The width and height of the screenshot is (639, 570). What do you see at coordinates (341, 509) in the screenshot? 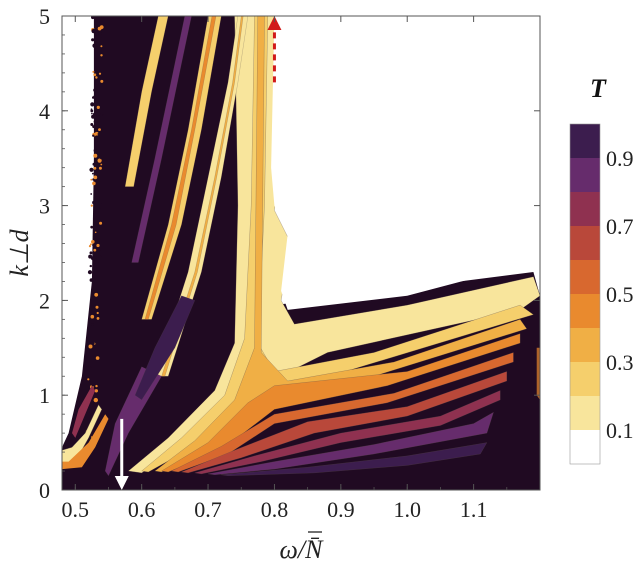
I see `x-tick-label: 0.9` at bounding box center [341, 509].